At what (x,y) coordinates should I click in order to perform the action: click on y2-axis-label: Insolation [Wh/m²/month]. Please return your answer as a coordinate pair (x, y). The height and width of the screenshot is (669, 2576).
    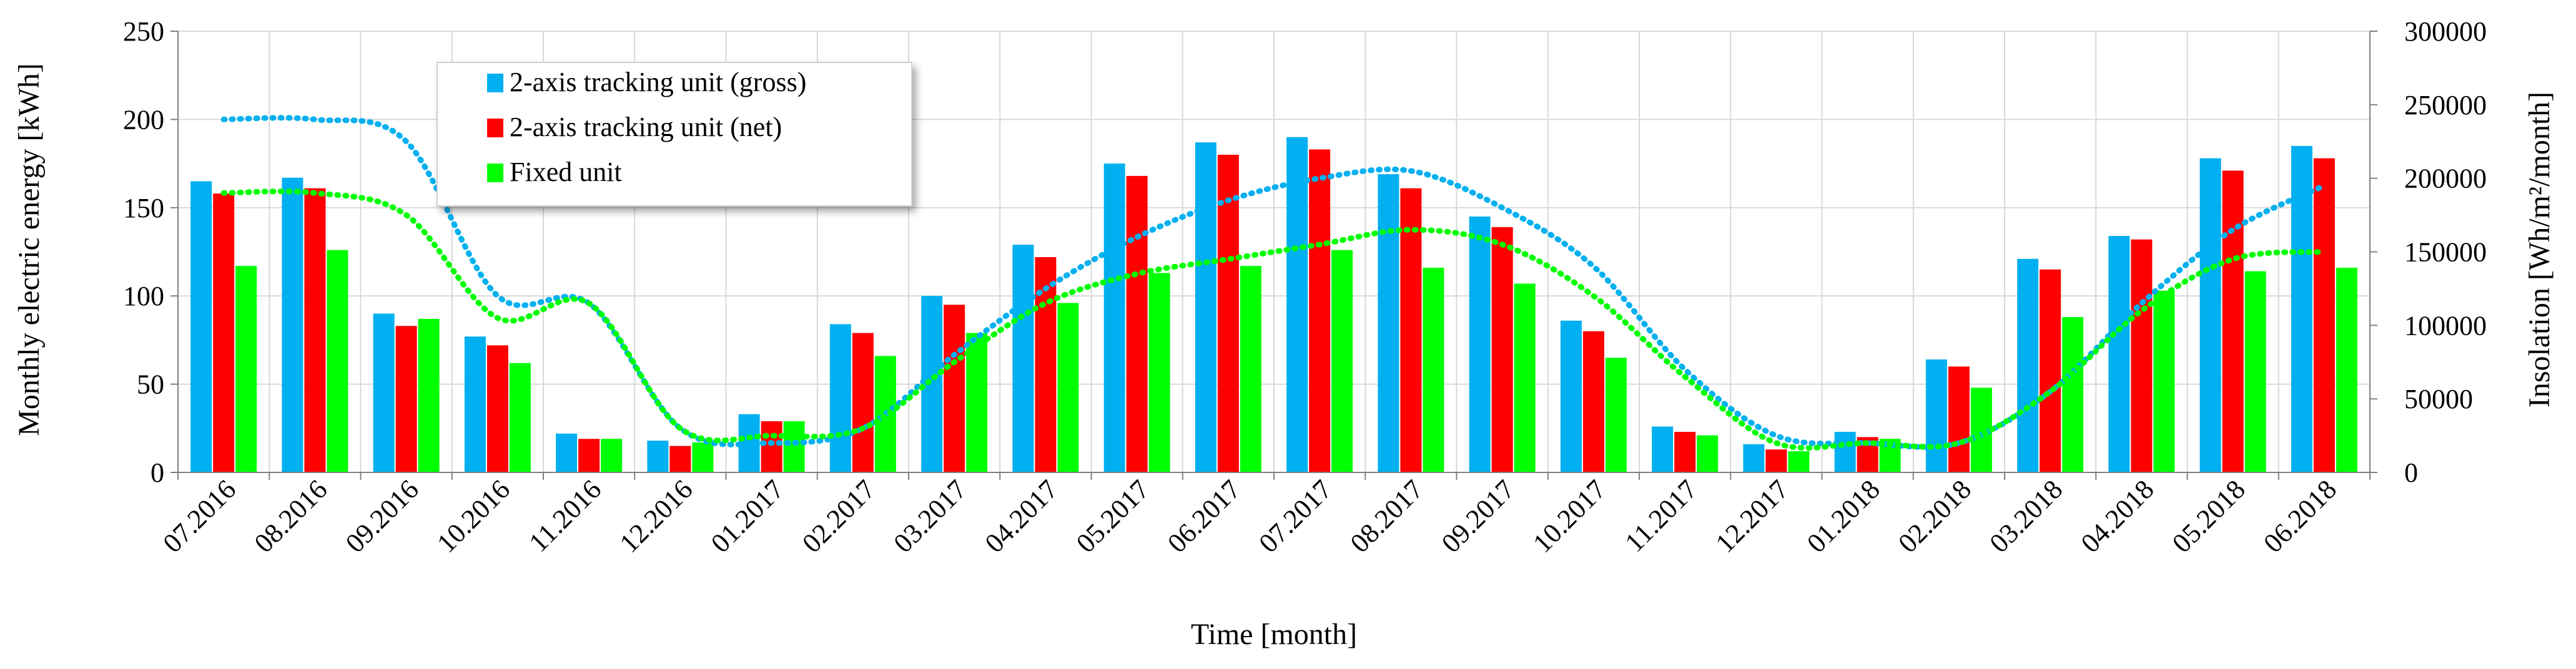
    Looking at the image, I should click on (2540, 250).